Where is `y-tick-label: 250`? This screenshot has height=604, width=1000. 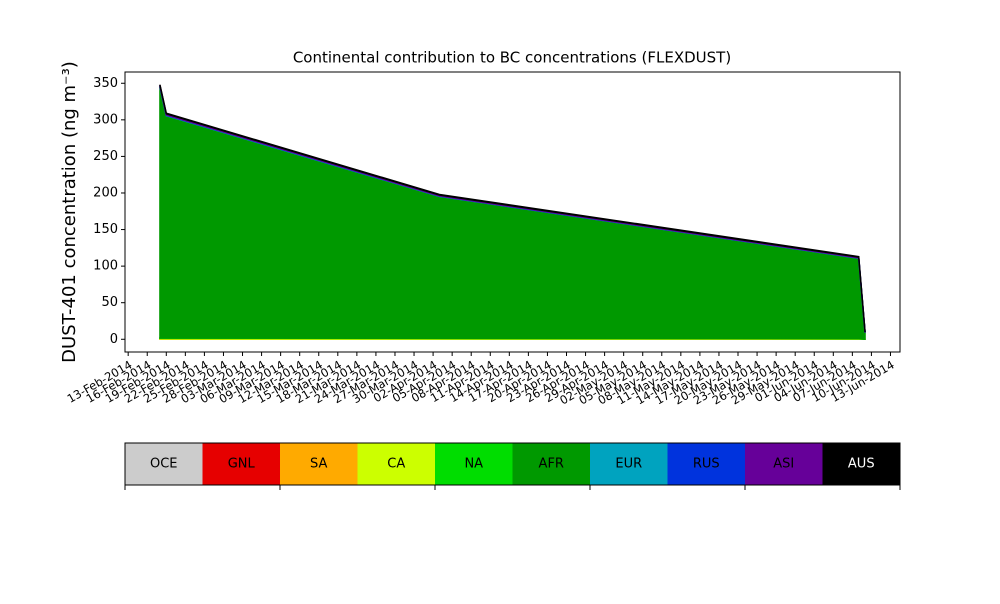 y-tick-label: 250 is located at coordinates (105, 156).